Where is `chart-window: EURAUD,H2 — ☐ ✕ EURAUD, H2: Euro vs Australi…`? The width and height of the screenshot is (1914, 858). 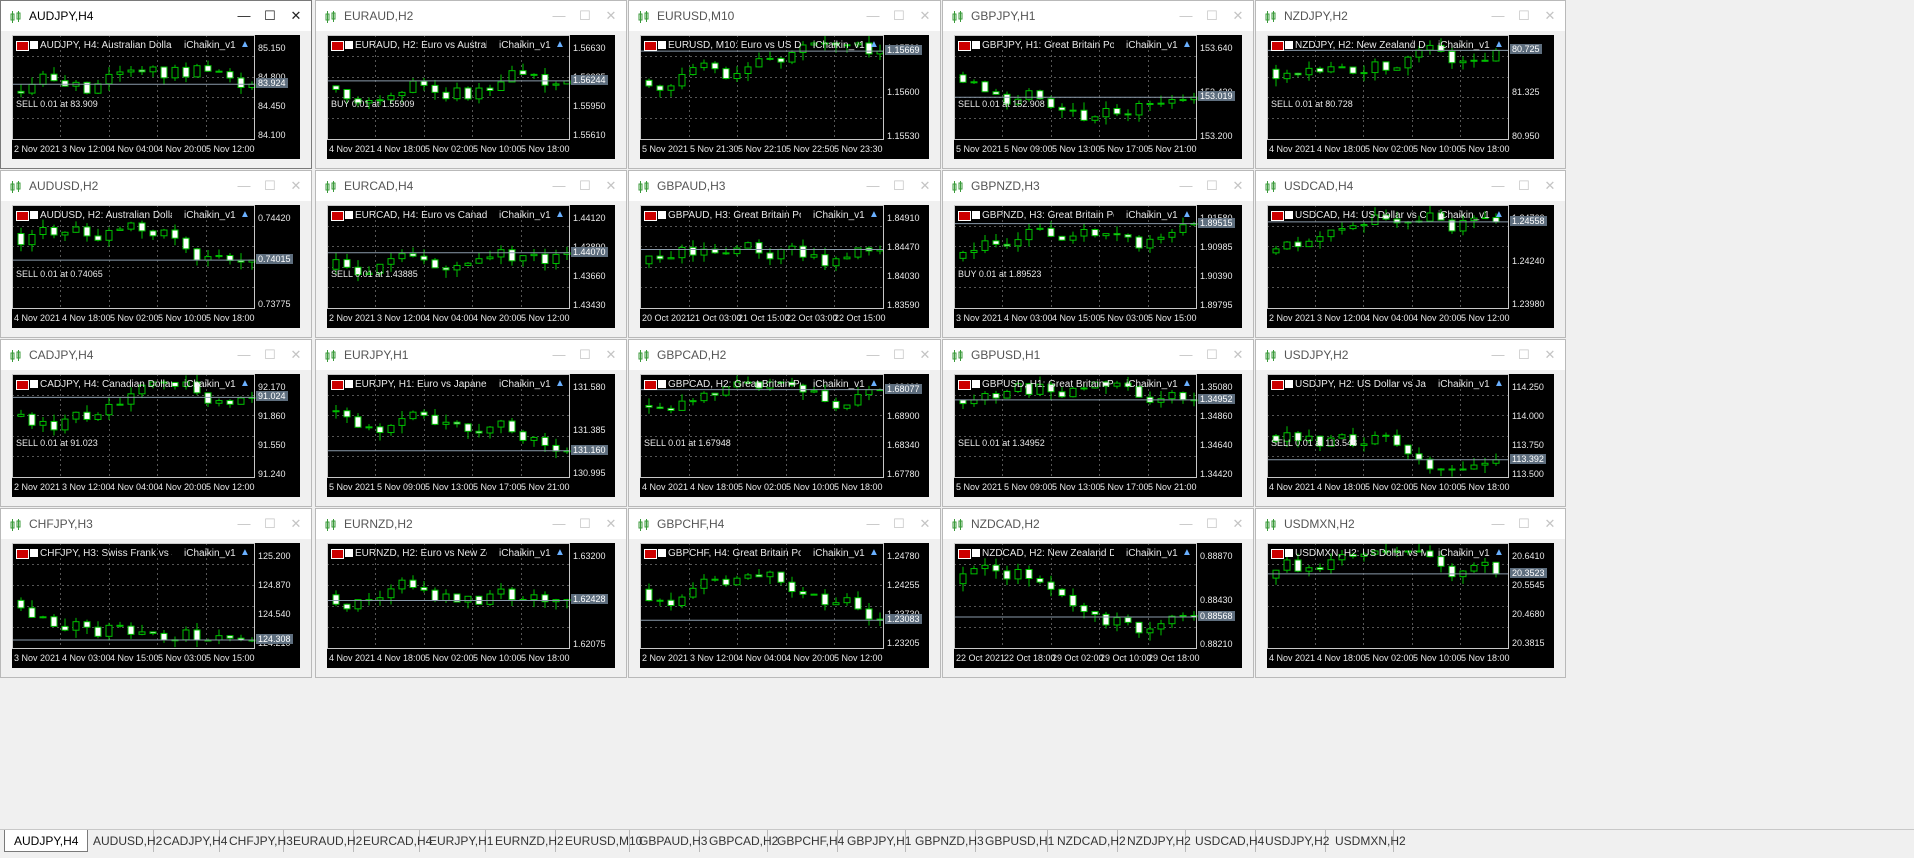
chart-window: EURAUD,H2 — ☐ ✕ EURAUD, H2: Euro vs Australi… is located at coordinates (471, 84).